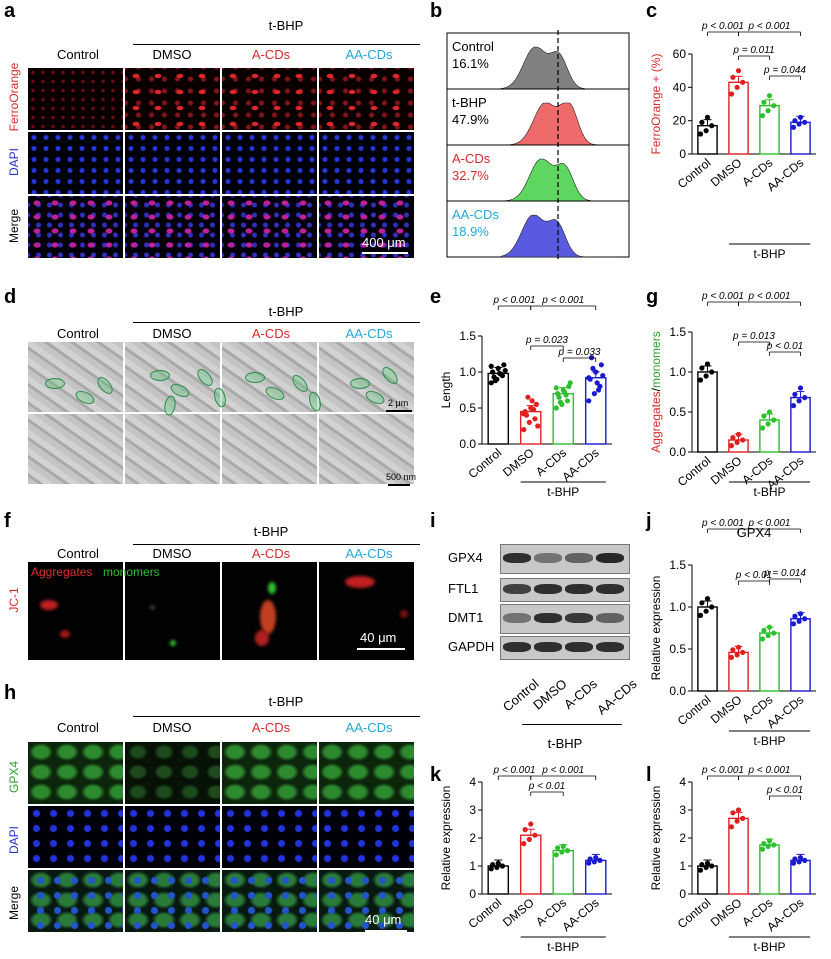 This screenshot has width=831, height=959. I want to click on g-treatment-label: t-BHP, so click(769, 492).